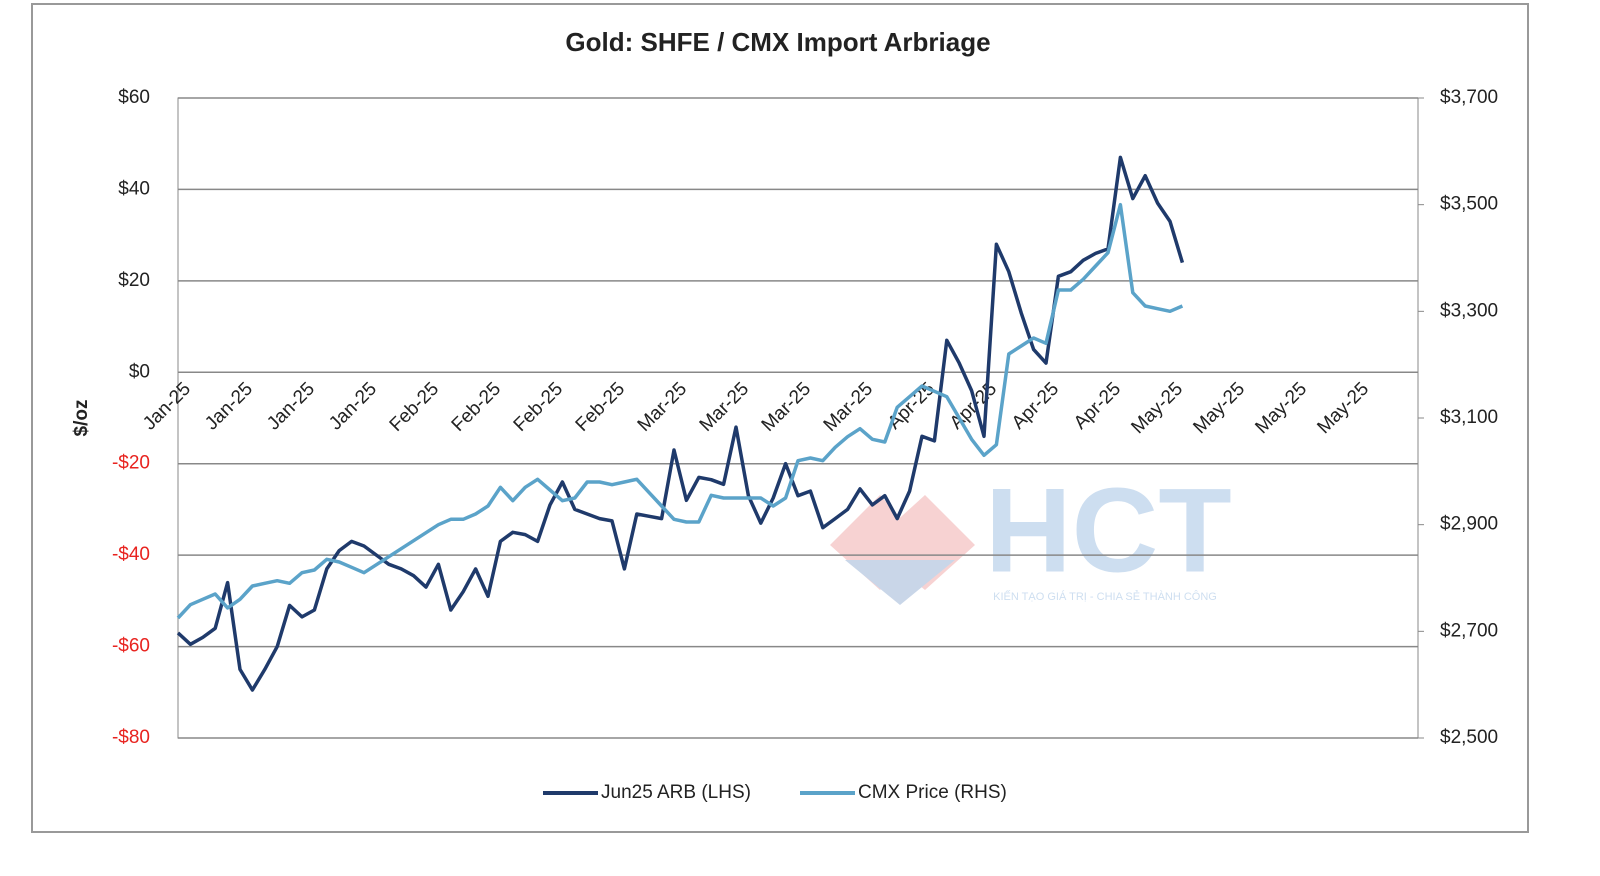 The height and width of the screenshot is (876, 1600). Describe the element at coordinates (676, 792) in the screenshot. I see `legend-label: Jun25 ARB (LHS)` at that location.